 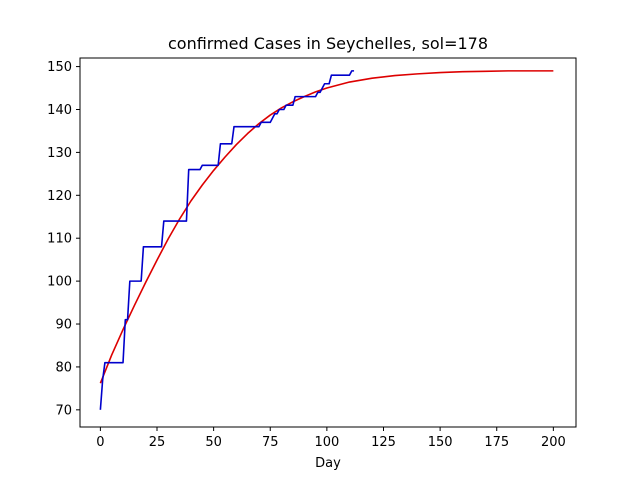 What do you see at coordinates (270, 442) in the screenshot?
I see `x-tick-label: 75` at bounding box center [270, 442].